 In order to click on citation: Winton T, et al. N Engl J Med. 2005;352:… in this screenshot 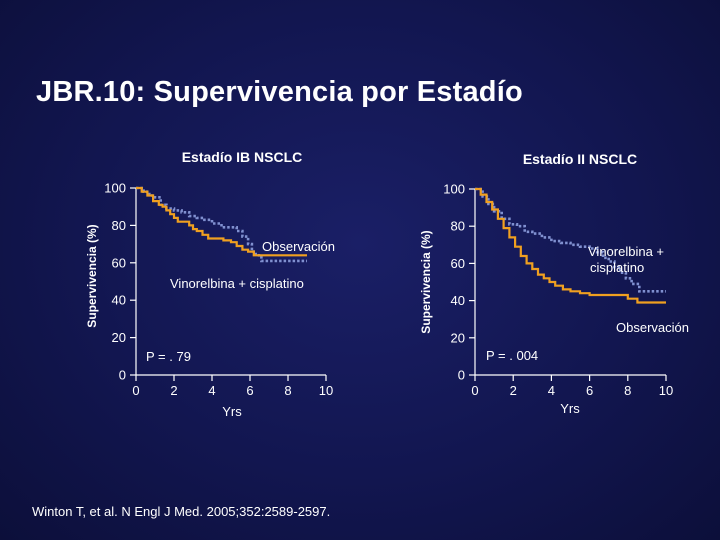, I will do `click(181, 511)`.